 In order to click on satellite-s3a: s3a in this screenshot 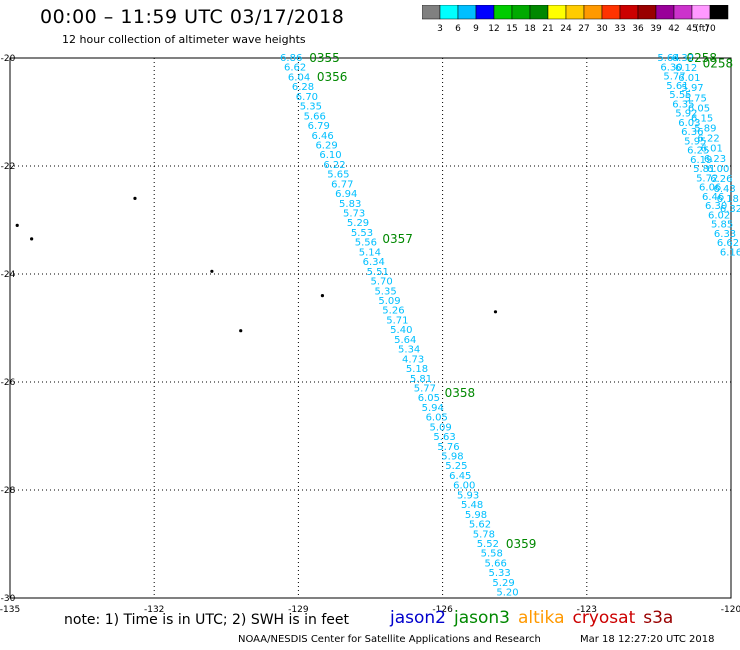, I will do `click(658, 618)`.